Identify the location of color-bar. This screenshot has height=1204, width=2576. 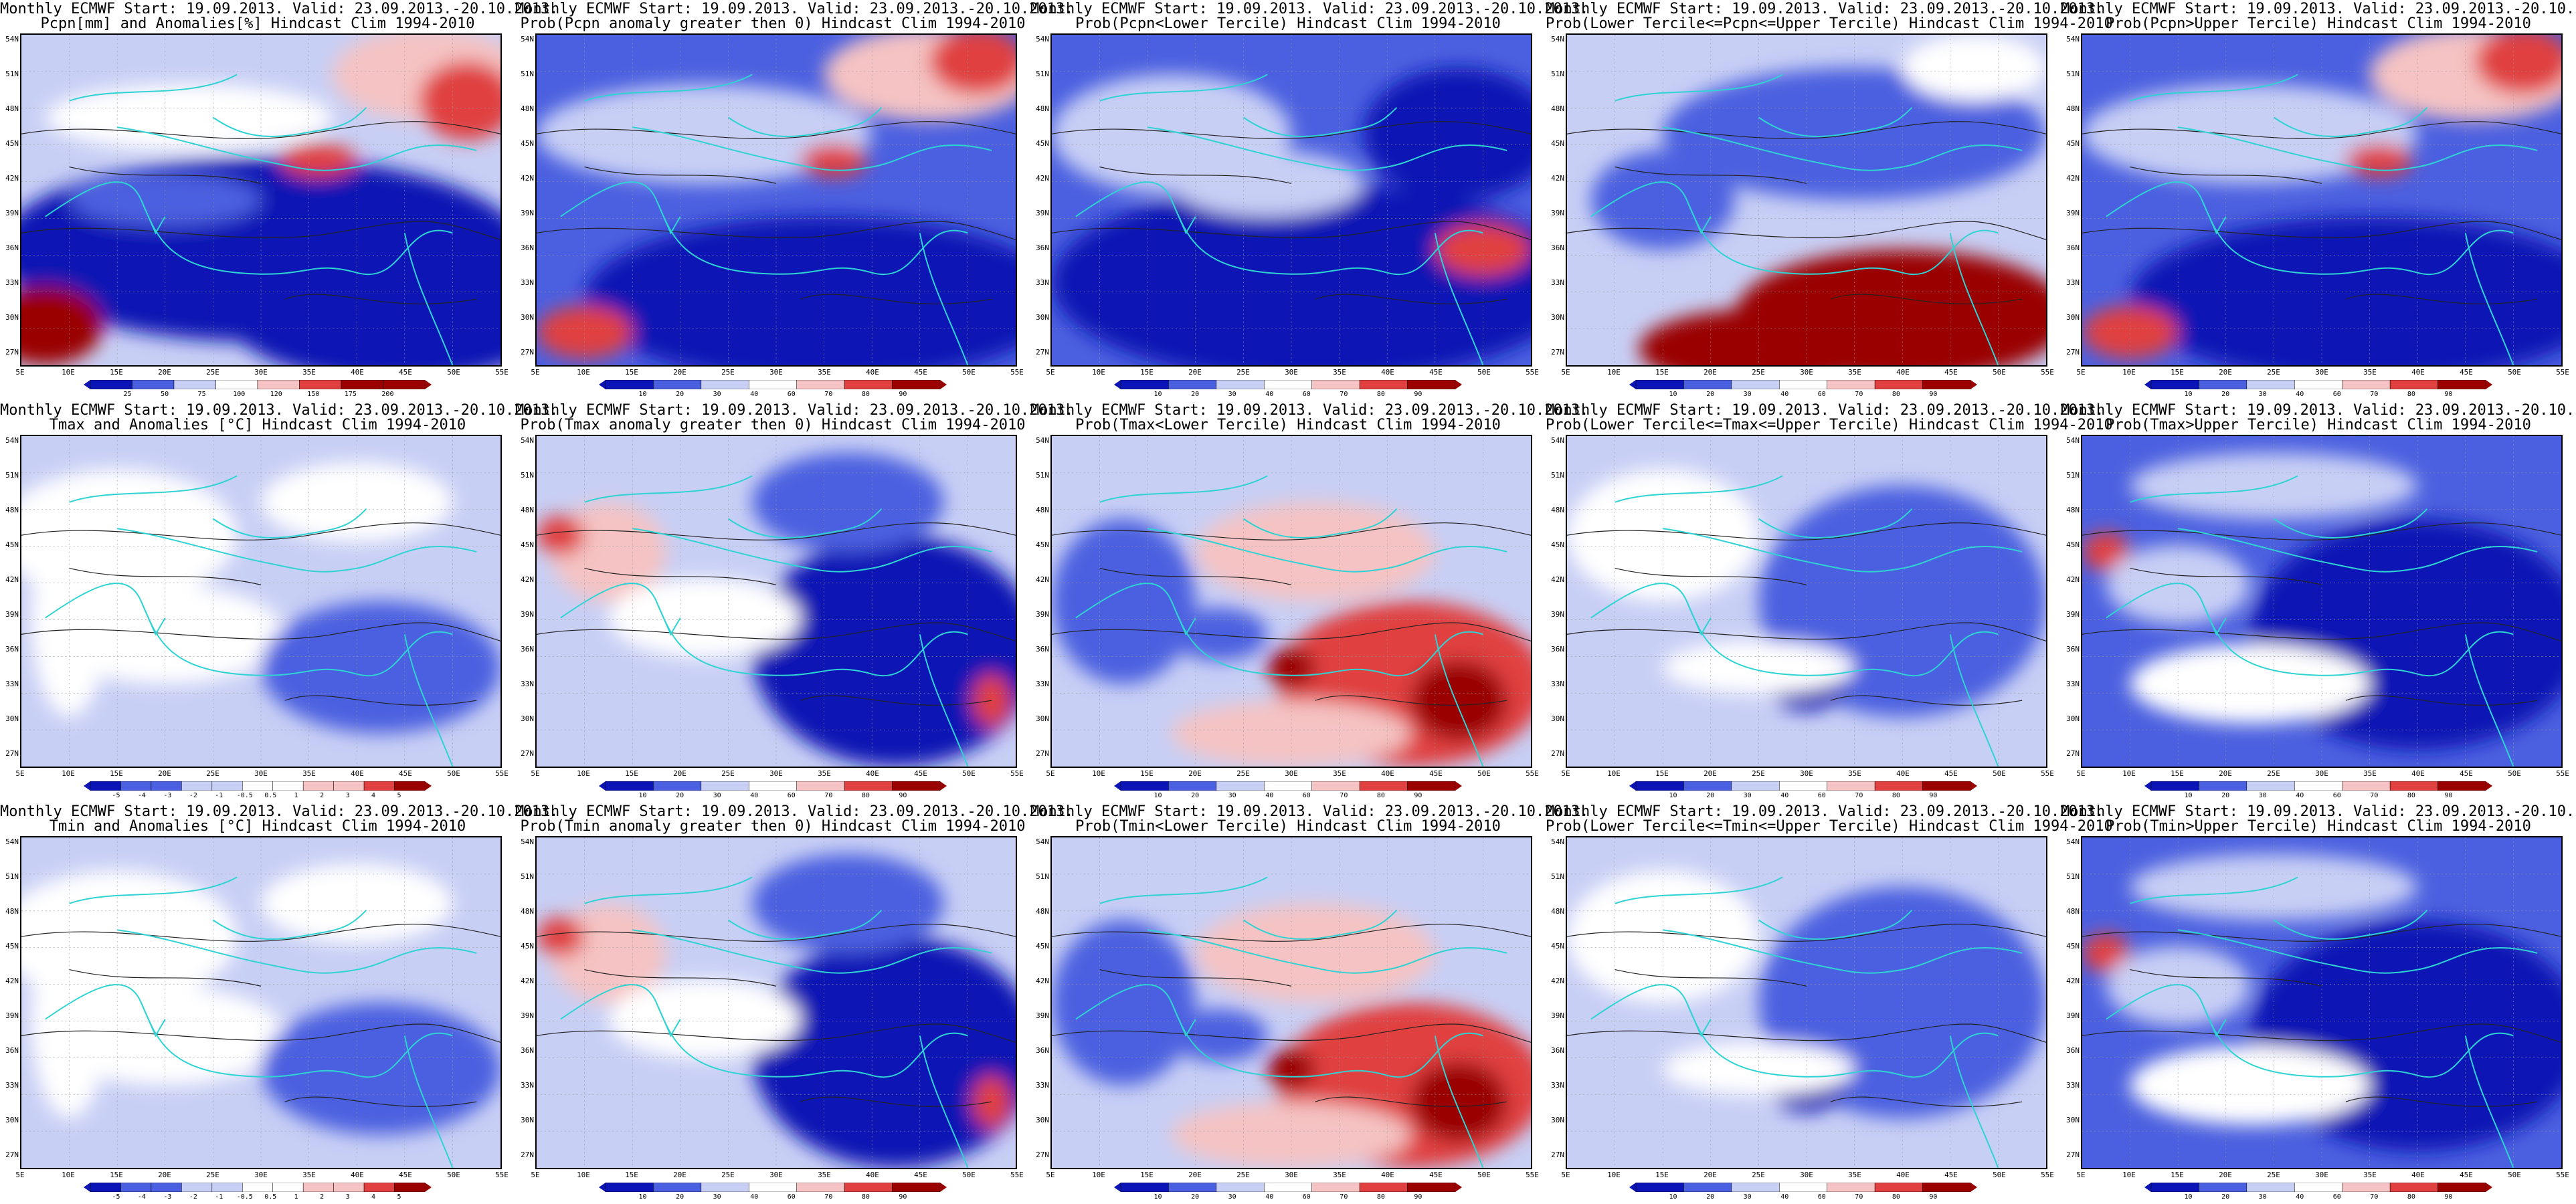
(773, 384).